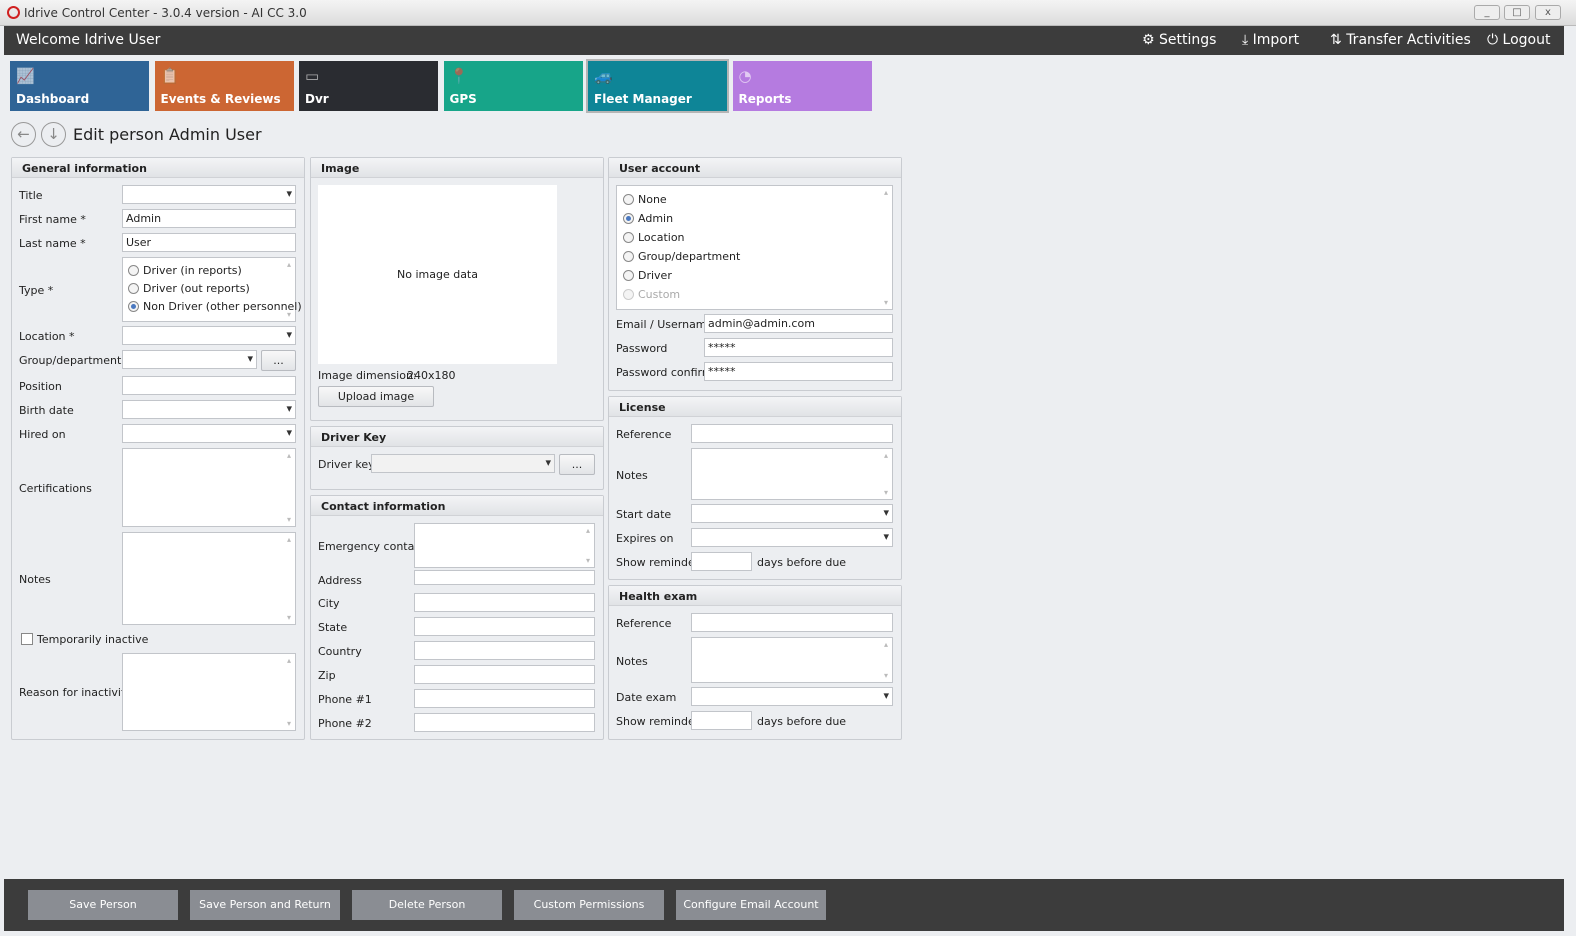 This screenshot has height=936, width=1576. Describe the element at coordinates (755, 168) in the screenshot. I see `panel-header: User account` at that location.